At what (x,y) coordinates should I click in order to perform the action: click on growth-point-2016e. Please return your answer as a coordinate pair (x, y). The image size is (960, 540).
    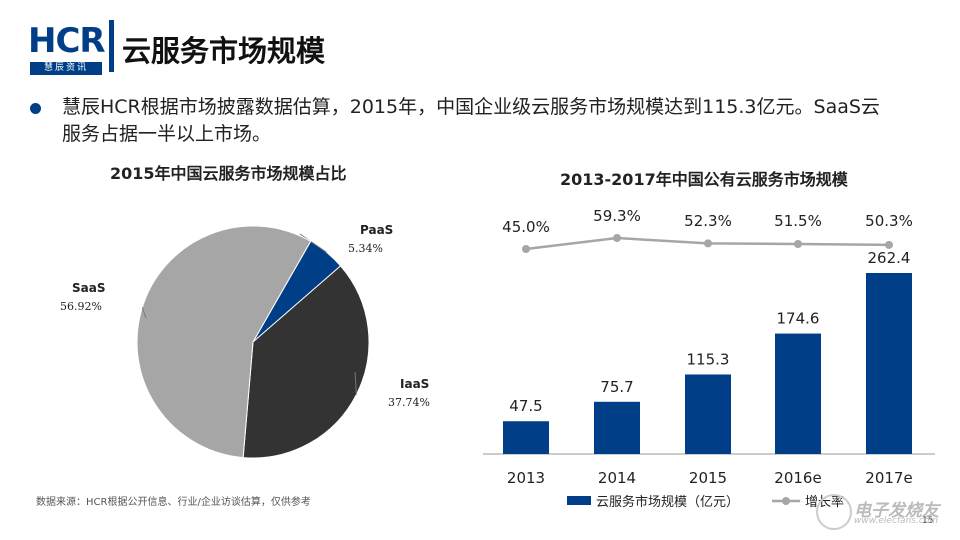
    Looking at the image, I should click on (798, 244).